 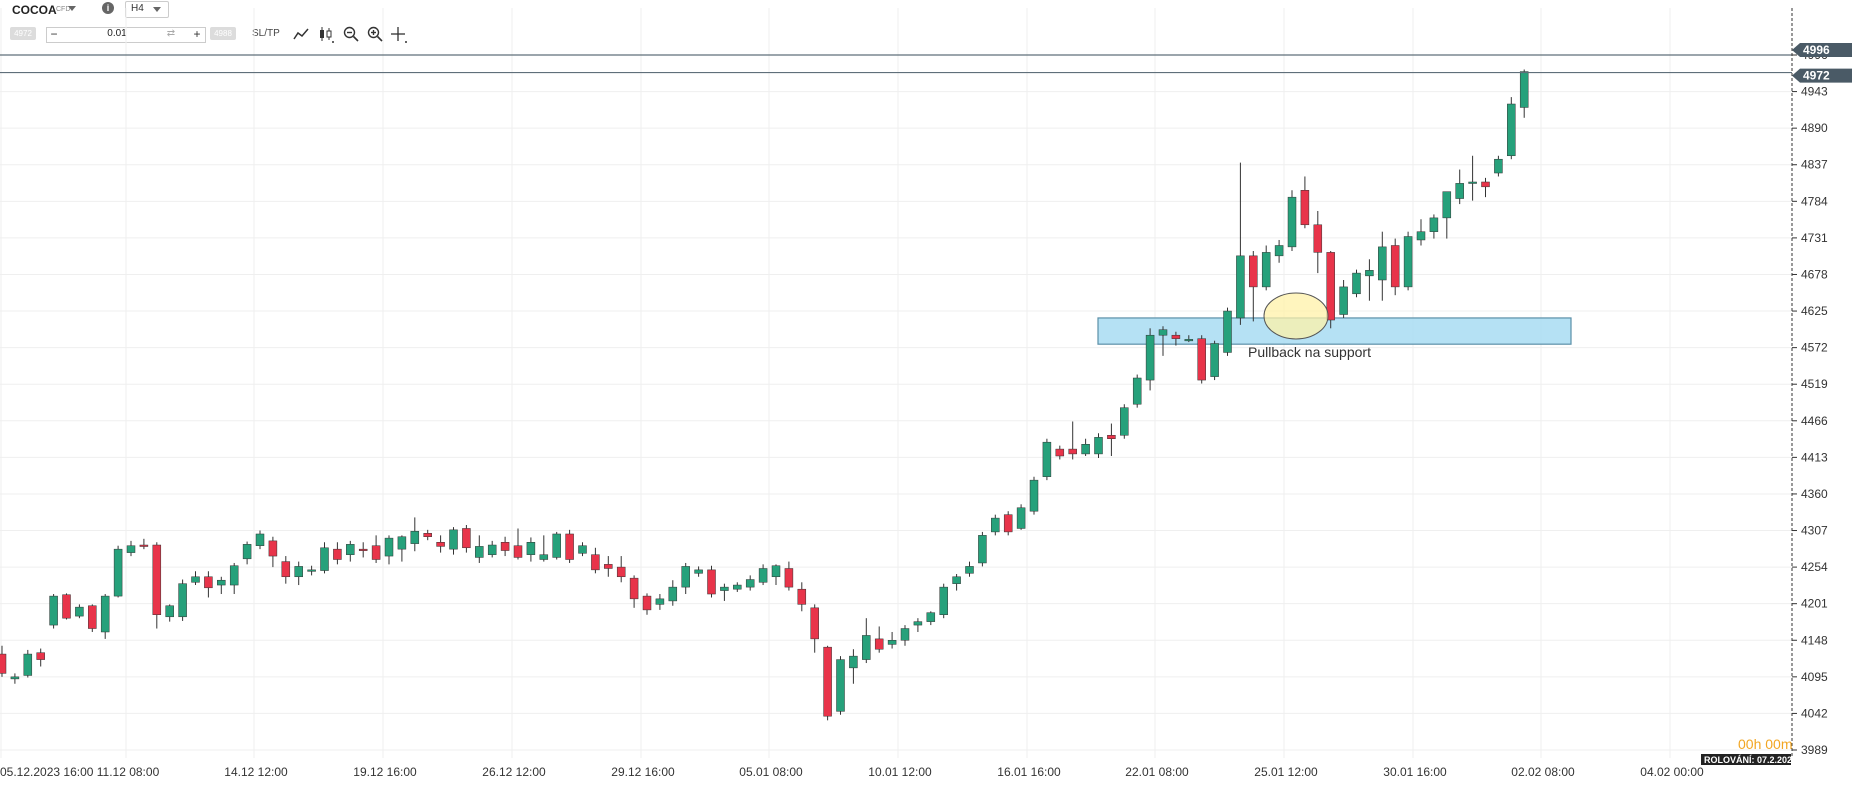 What do you see at coordinates (171, 33) in the screenshot?
I see `swap-icon: ⇄` at bounding box center [171, 33].